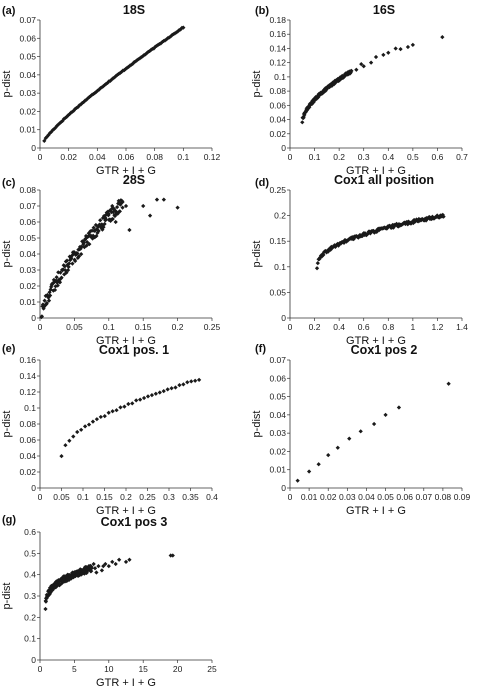 This screenshot has width=480, height=688. What do you see at coordinates (277, 470) in the screenshot?
I see `y-tick-label: 0.01` at bounding box center [277, 470].